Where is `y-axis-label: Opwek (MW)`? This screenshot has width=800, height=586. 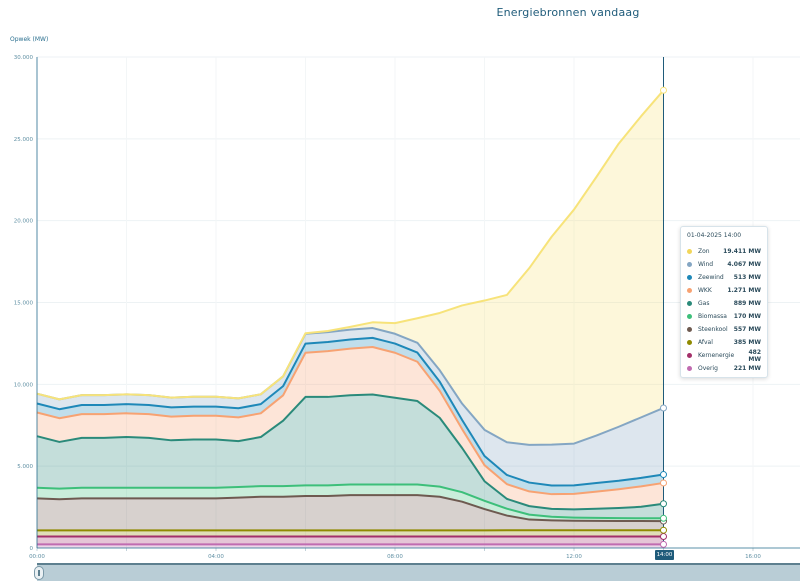
y-axis-label: Opwek (MW) is located at coordinates (29, 39).